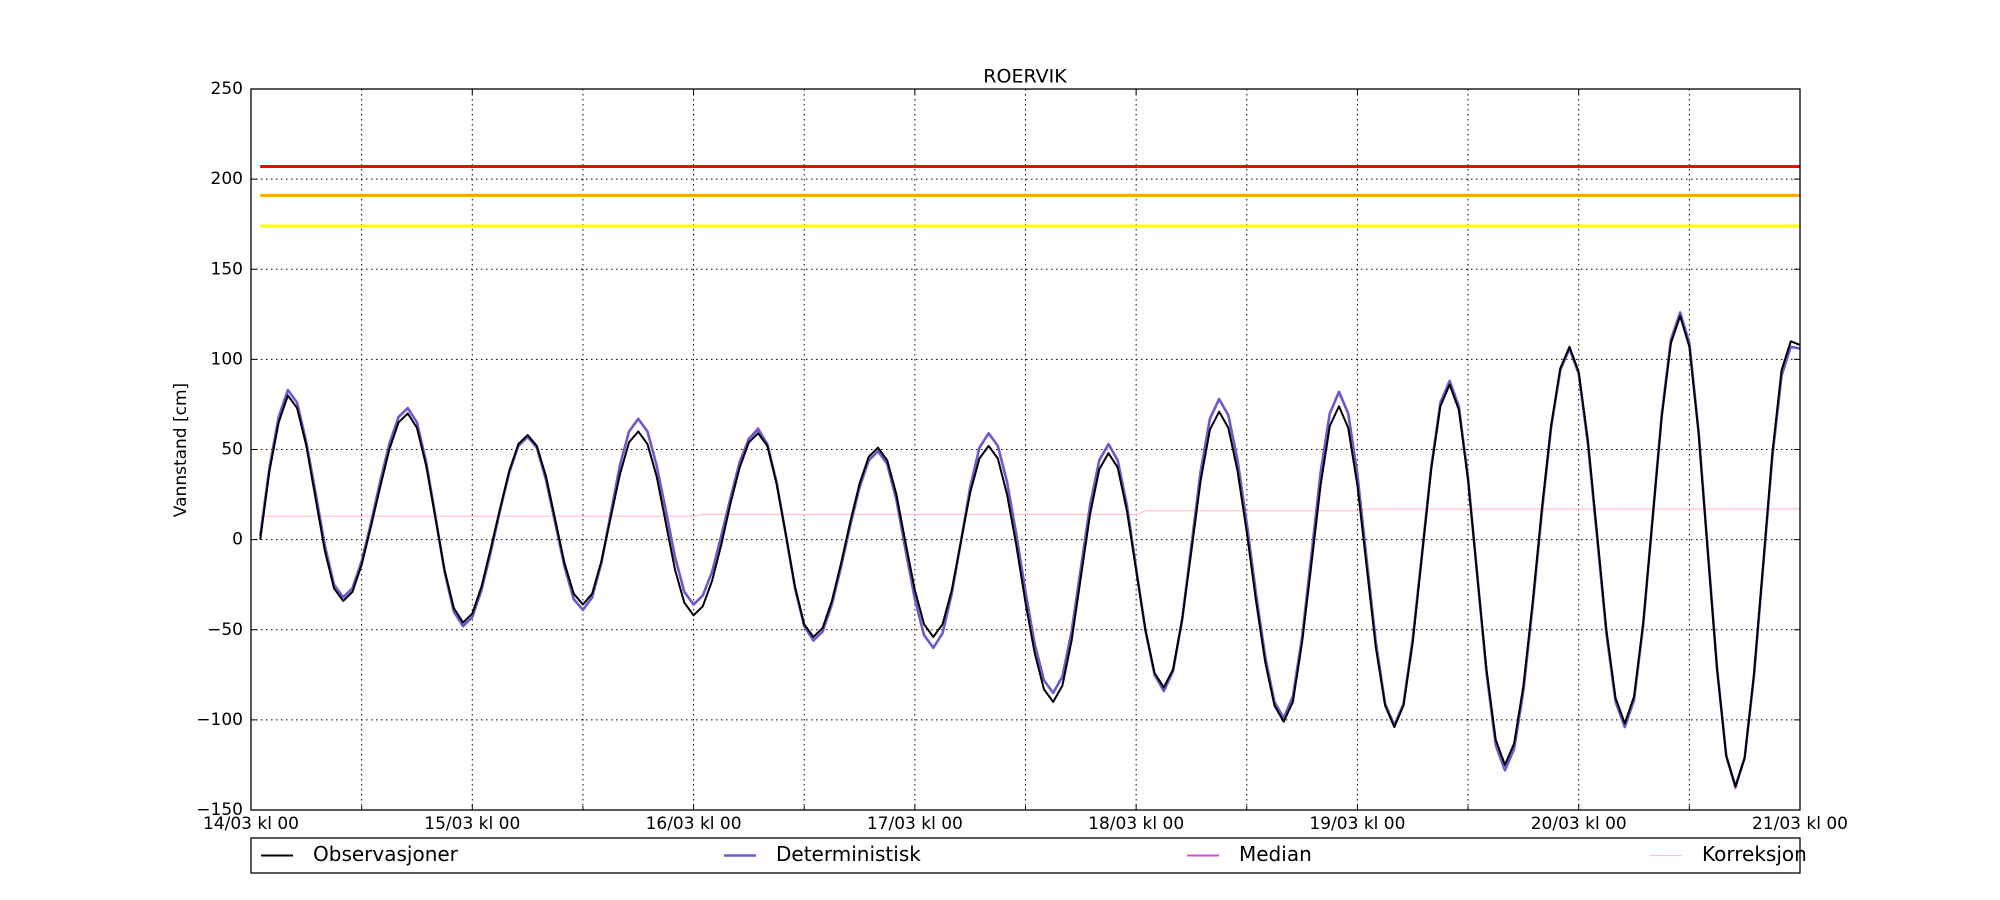 This screenshot has width=2000, height=900. Describe the element at coordinates (1579, 824) in the screenshot. I see `x-tick-label: 20/03 kl 00` at that location.